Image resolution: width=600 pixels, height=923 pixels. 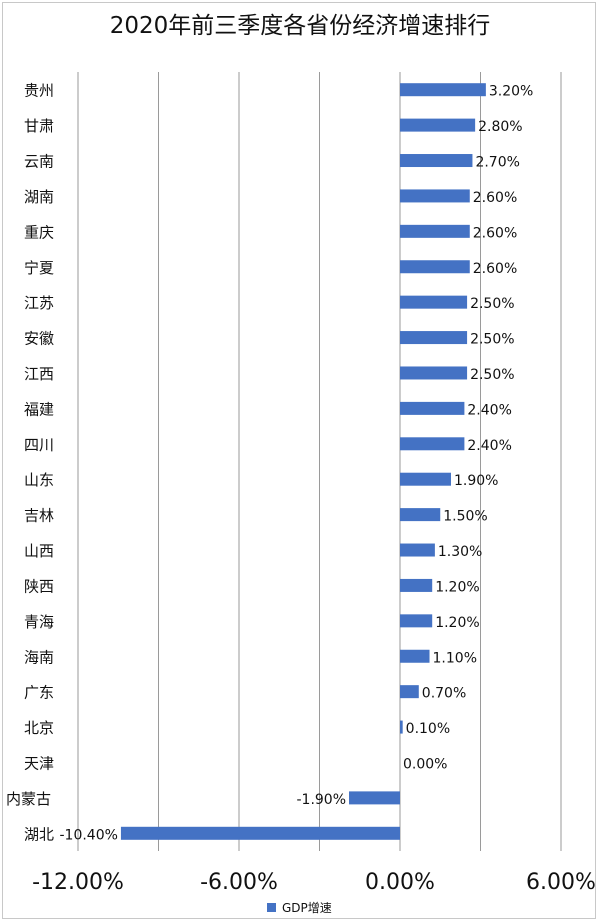 I want to click on category-label: 四川, so click(x=39, y=445).